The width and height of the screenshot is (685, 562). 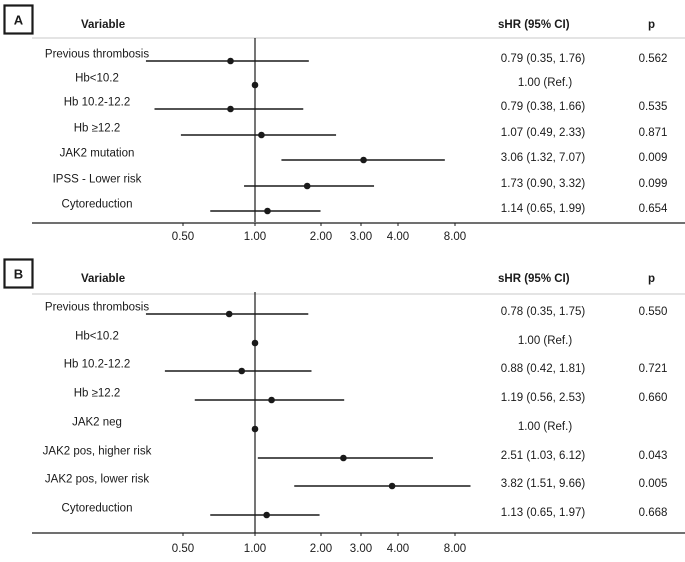 I want to click on p-value: 0.660, so click(x=653, y=398).